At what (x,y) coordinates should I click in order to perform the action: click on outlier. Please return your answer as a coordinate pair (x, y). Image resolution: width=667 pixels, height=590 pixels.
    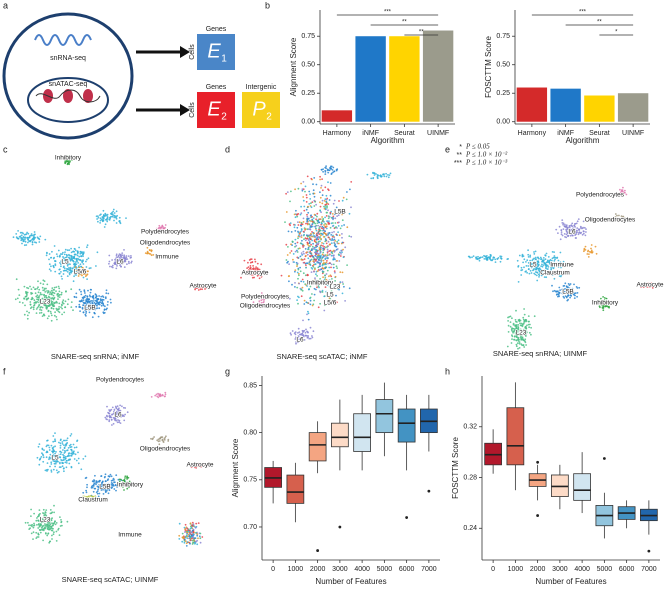
    Looking at the image, I should click on (538, 515).